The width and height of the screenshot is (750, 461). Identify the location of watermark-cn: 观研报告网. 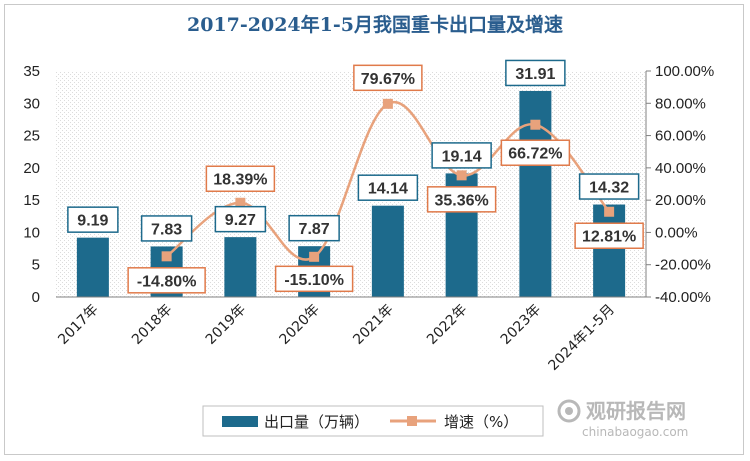
(636, 411).